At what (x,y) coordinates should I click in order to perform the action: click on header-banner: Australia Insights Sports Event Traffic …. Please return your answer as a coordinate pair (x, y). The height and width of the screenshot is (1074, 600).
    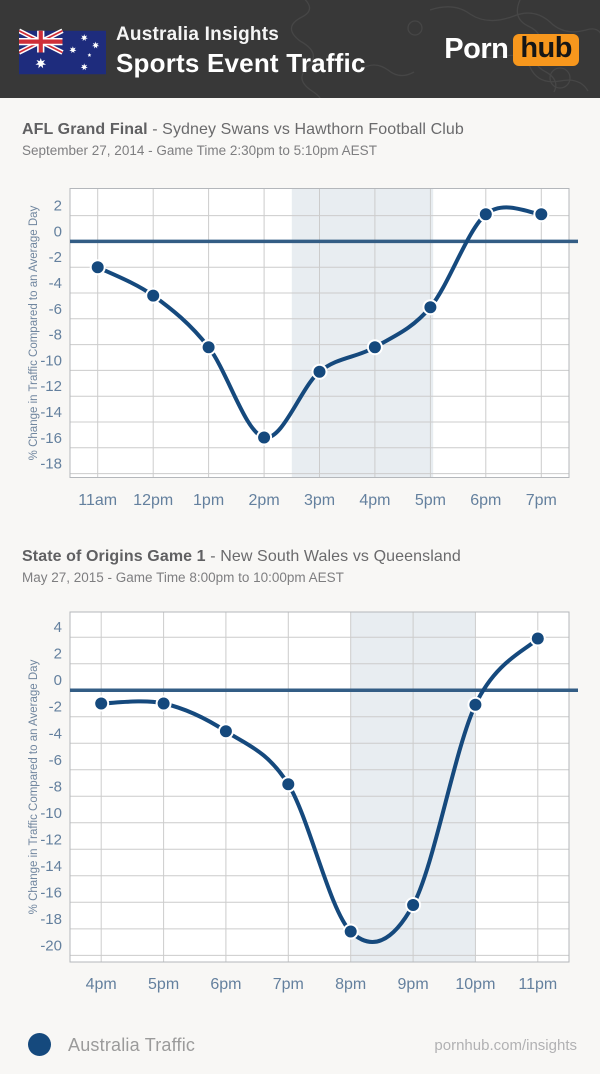
    Looking at the image, I should click on (300, 49).